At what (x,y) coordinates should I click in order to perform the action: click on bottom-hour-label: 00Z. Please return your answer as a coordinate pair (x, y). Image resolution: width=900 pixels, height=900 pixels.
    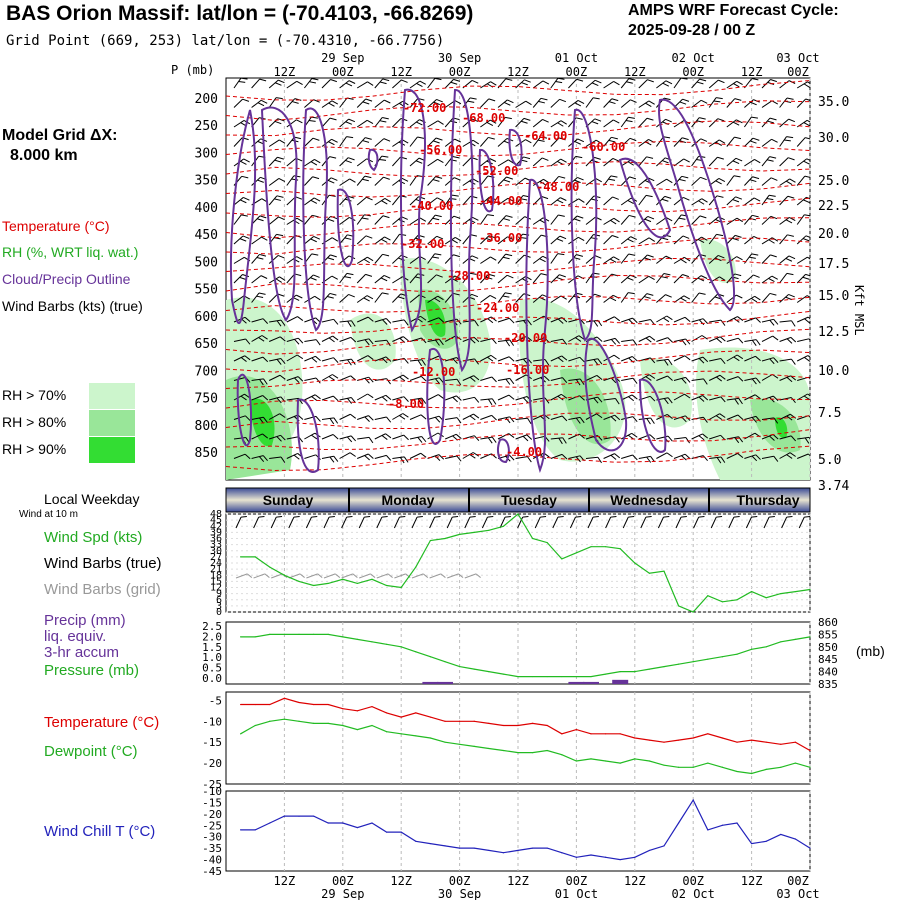
    Looking at the image, I should click on (577, 881).